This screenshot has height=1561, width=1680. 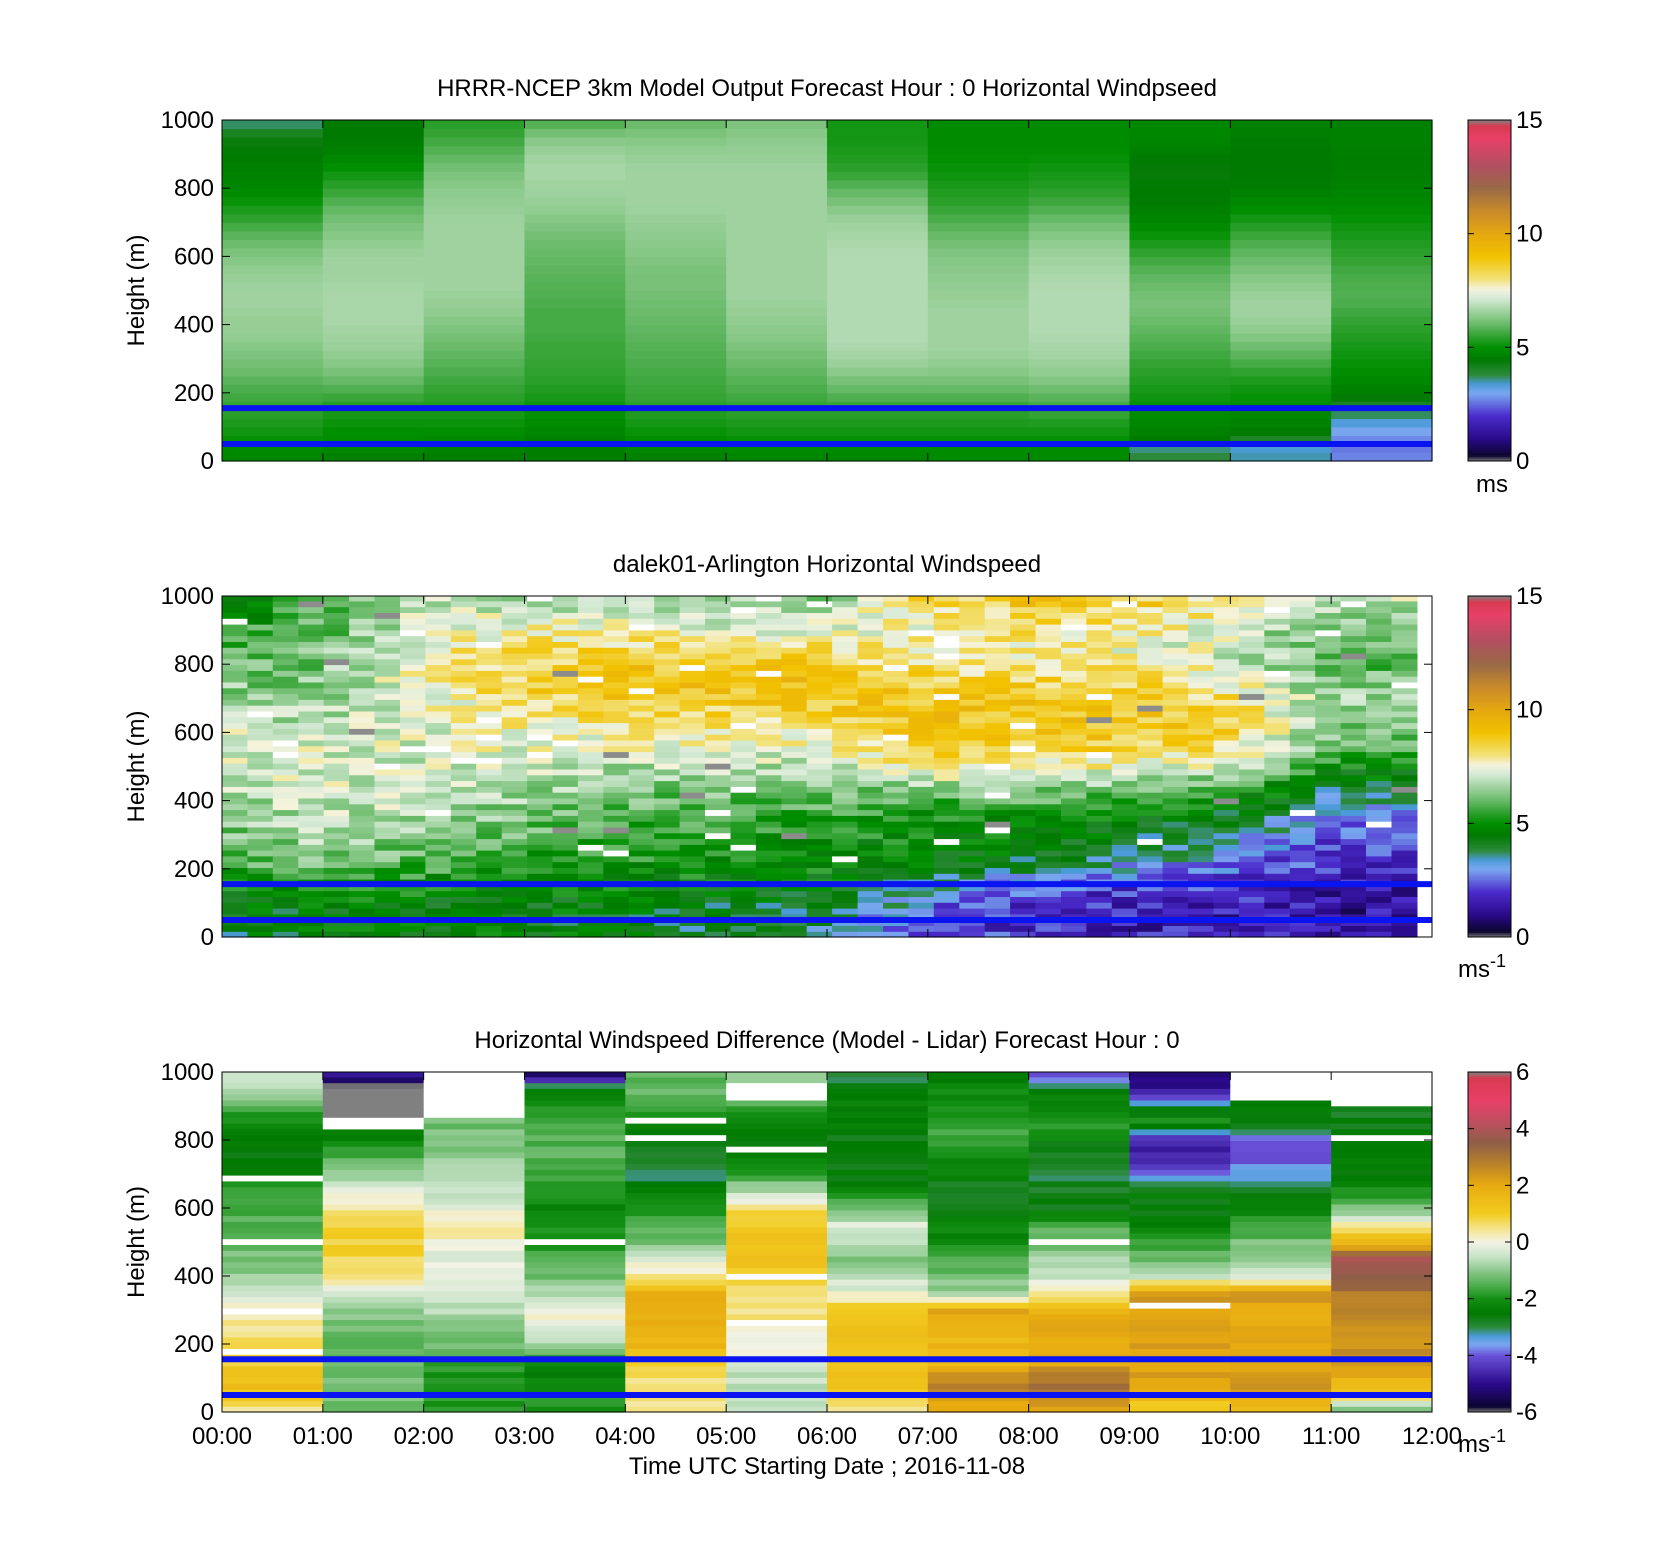 I want to click on x-tick-label: 12:00, so click(x=1432, y=1436).